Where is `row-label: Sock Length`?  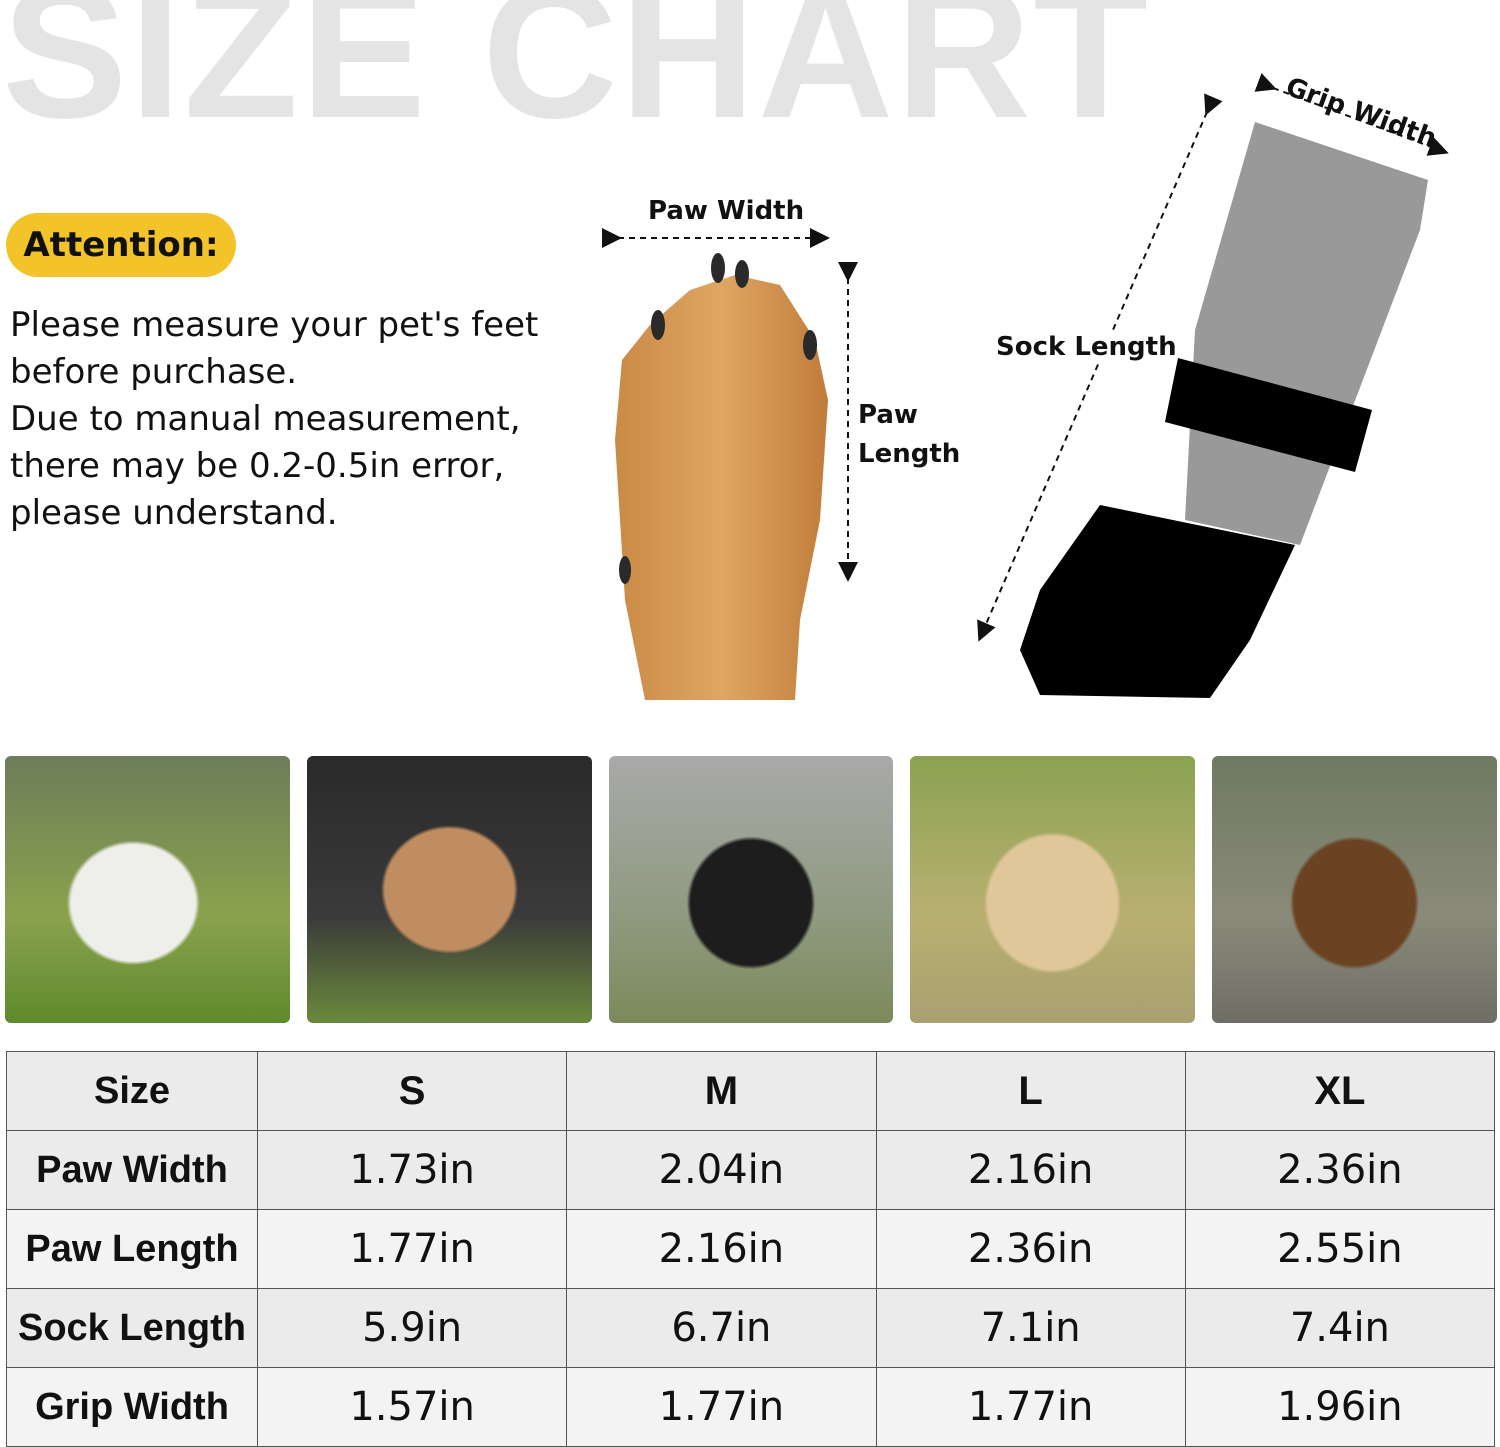
row-label: Sock Length is located at coordinates (132, 1328).